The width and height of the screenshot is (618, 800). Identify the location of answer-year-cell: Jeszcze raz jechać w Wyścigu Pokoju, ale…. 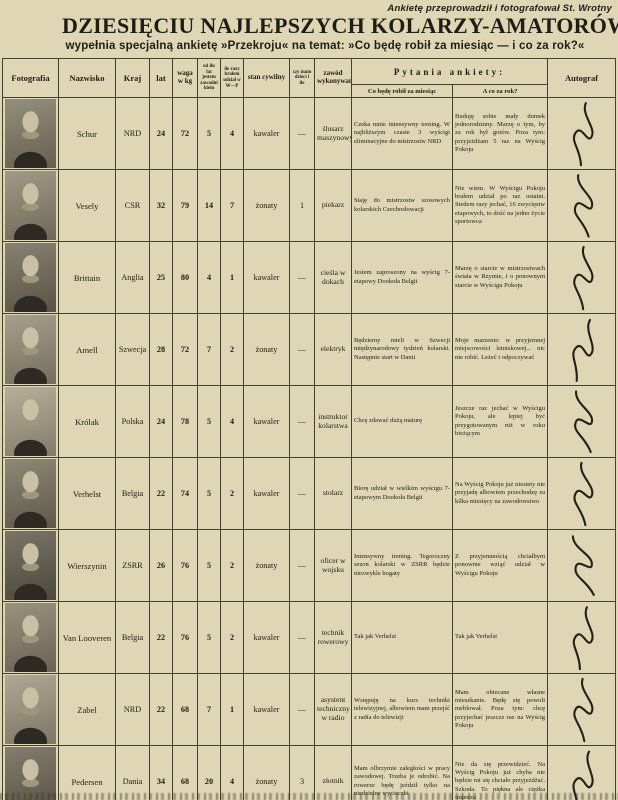
(500, 421).